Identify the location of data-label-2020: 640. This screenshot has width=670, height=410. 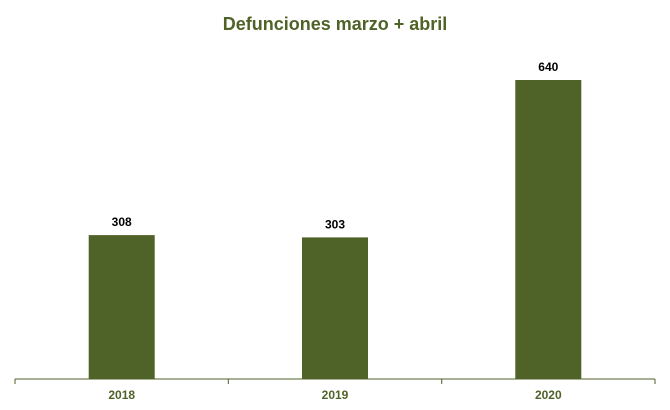
(548, 67).